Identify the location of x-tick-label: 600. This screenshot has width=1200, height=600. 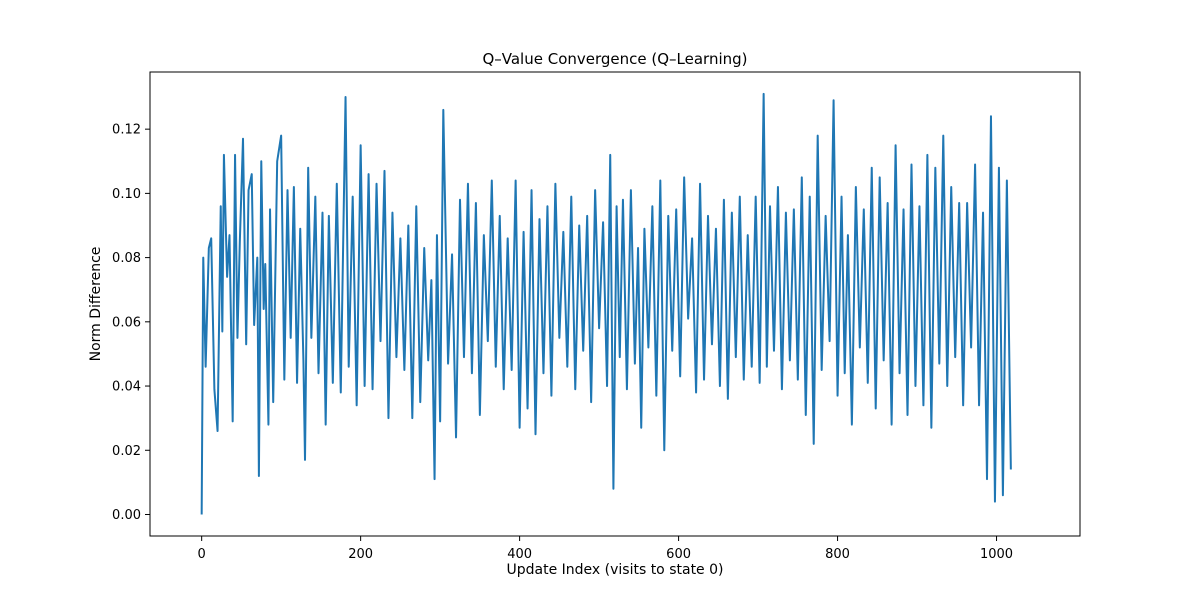
(678, 554).